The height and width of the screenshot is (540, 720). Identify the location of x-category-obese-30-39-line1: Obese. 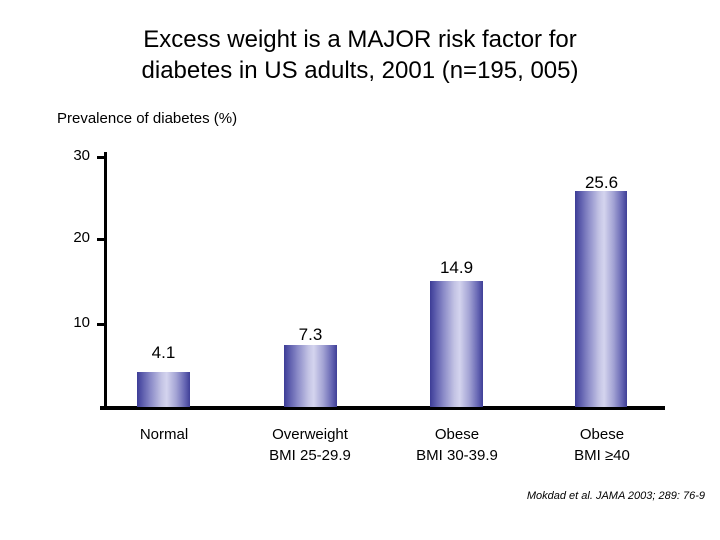
(457, 434).